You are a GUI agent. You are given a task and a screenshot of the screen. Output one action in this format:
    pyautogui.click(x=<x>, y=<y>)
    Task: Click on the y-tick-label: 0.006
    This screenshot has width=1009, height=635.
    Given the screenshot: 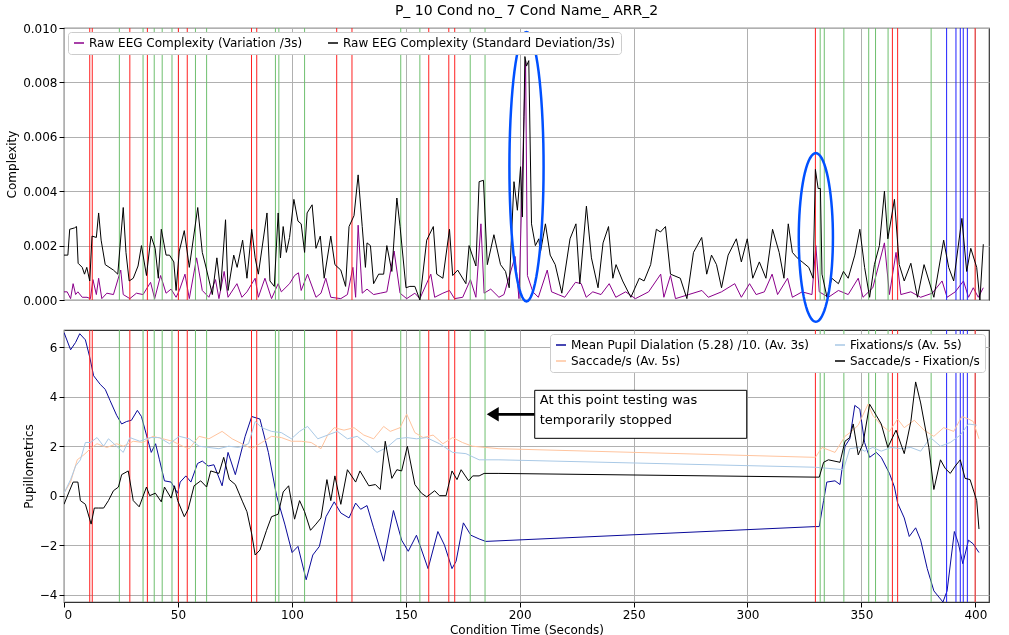 What is the action you would take?
    pyautogui.click(x=40, y=137)
    